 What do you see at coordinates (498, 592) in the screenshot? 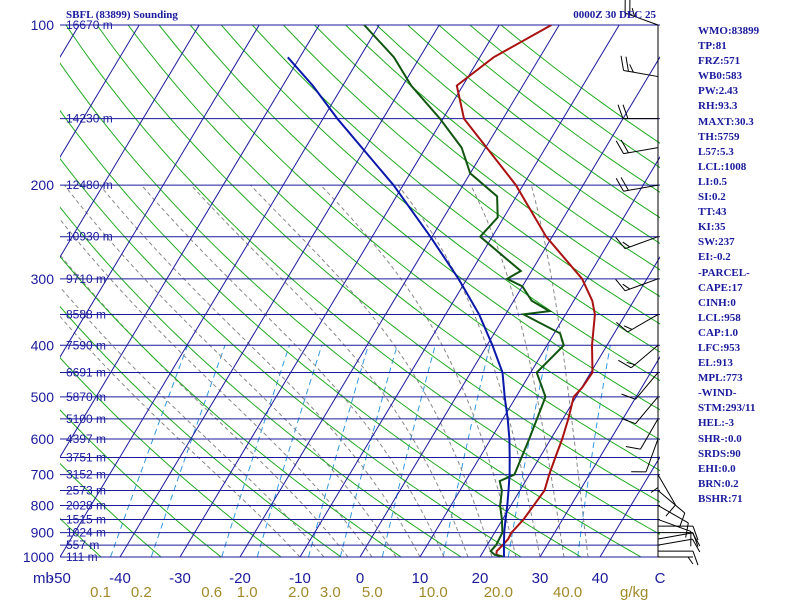
I see `mixing-tick-20: 20.0` at bounding box center [498, 592].